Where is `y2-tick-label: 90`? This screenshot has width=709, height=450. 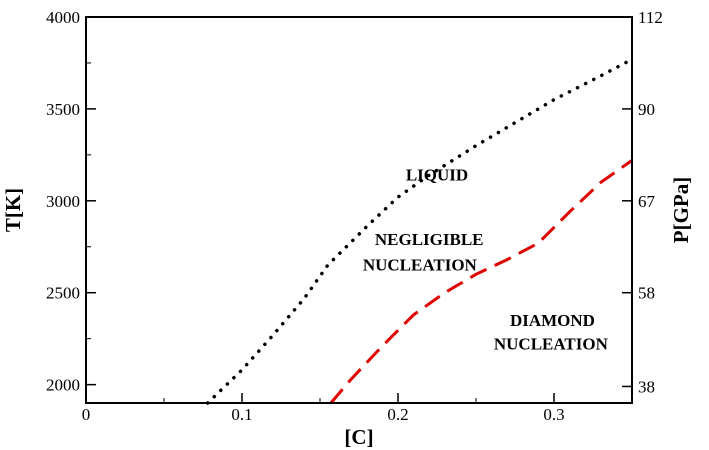 y2-tick-label: 90 is located at coordinates (646, 109).